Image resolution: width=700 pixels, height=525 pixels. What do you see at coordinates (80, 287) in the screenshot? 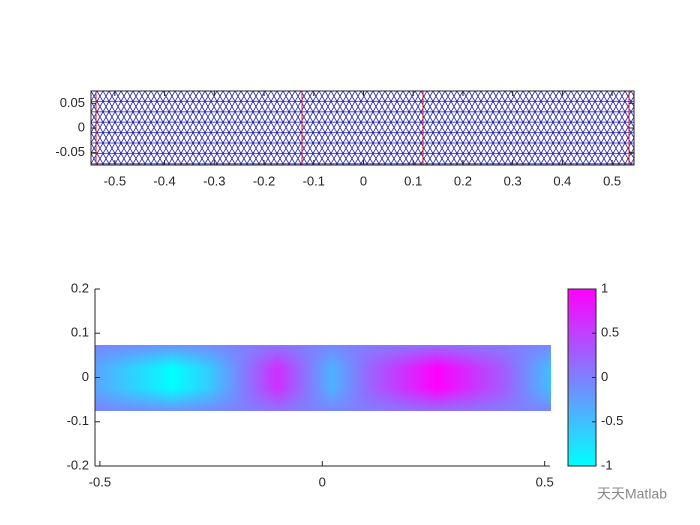
I see `y-tick-label: 0.2` at bounding box center [80, 287].